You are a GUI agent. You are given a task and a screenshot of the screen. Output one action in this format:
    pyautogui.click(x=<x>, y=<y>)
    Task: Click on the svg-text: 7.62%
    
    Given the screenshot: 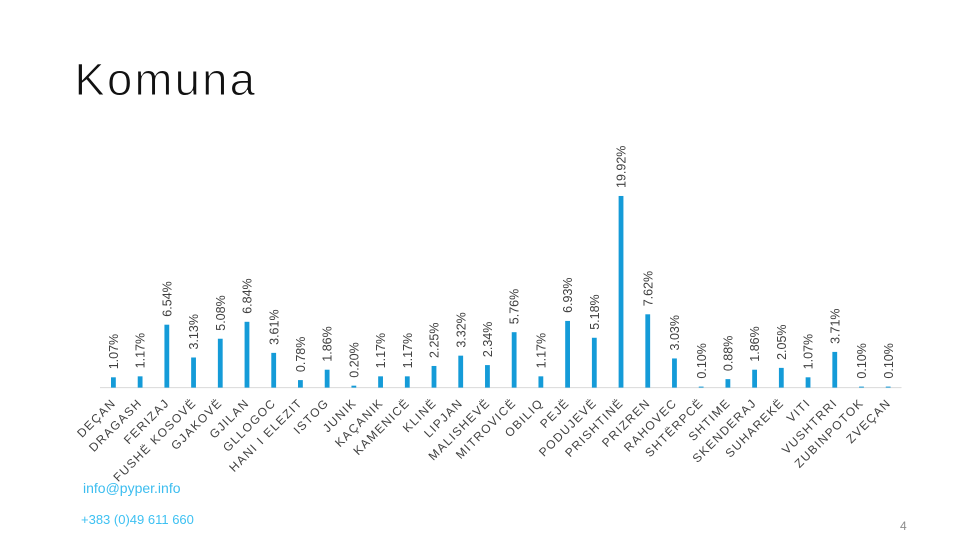 What is the action you would take?
    pyautogui.click(x=648, y=288)
    